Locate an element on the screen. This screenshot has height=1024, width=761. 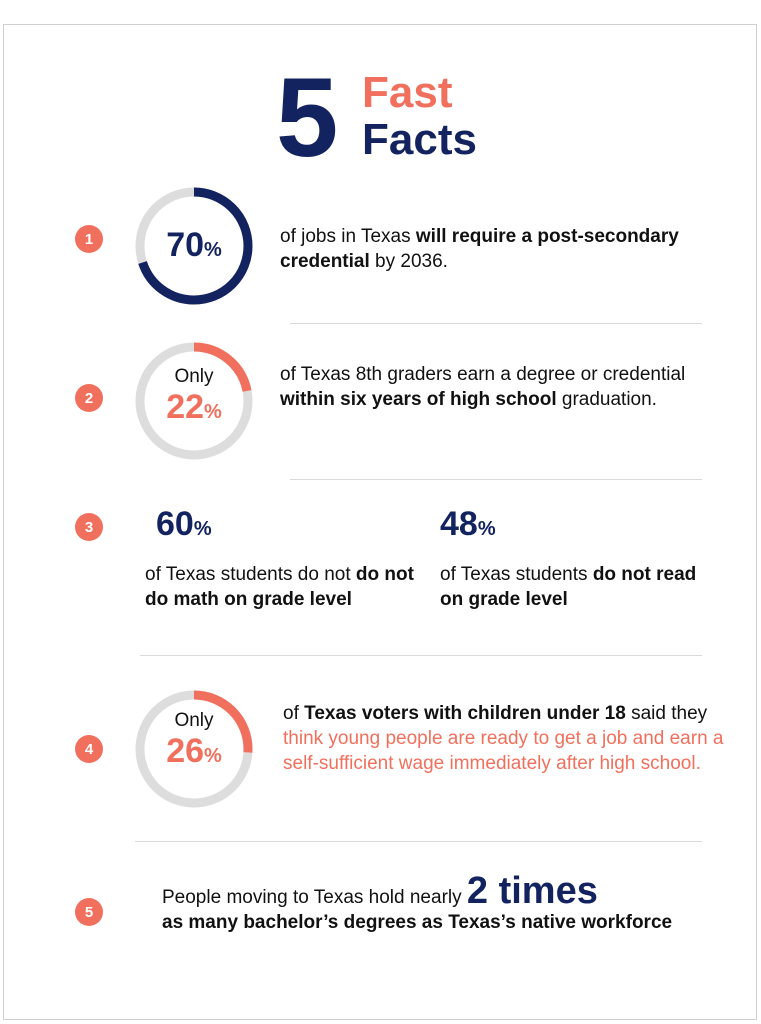
fact-text-4-bold: Texas voters with children under 18 is located at coordinates (465, 713).